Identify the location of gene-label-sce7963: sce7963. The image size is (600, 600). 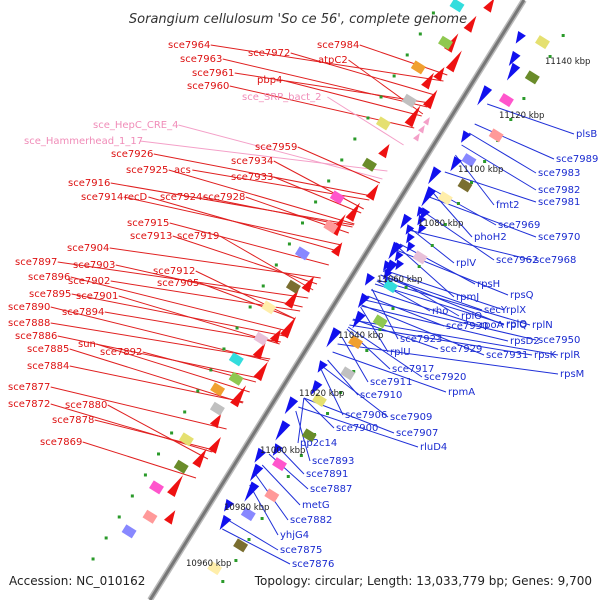
(201, 59).